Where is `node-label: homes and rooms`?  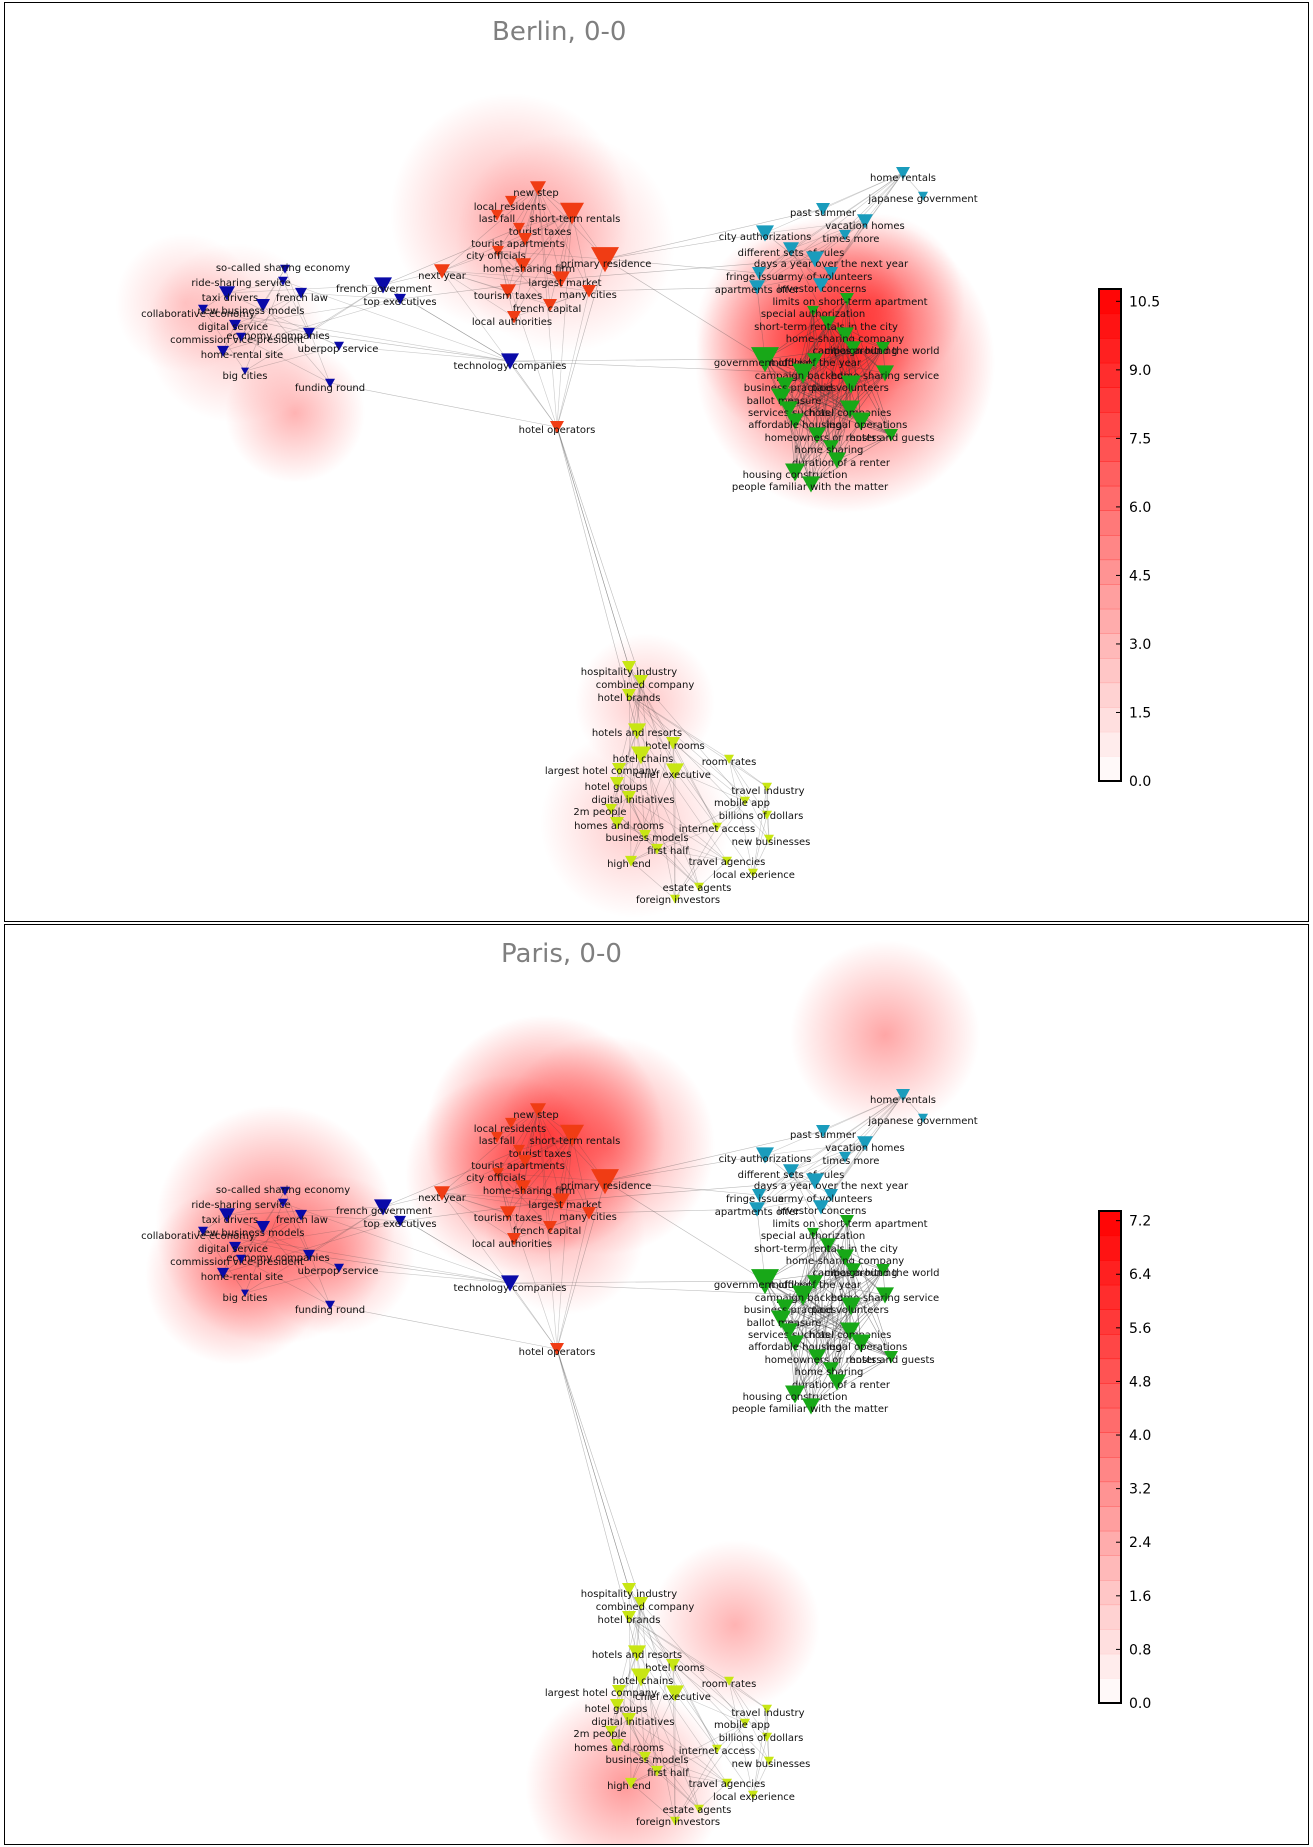
node-label: homes and rooms is located at coordinates (619, 1748).